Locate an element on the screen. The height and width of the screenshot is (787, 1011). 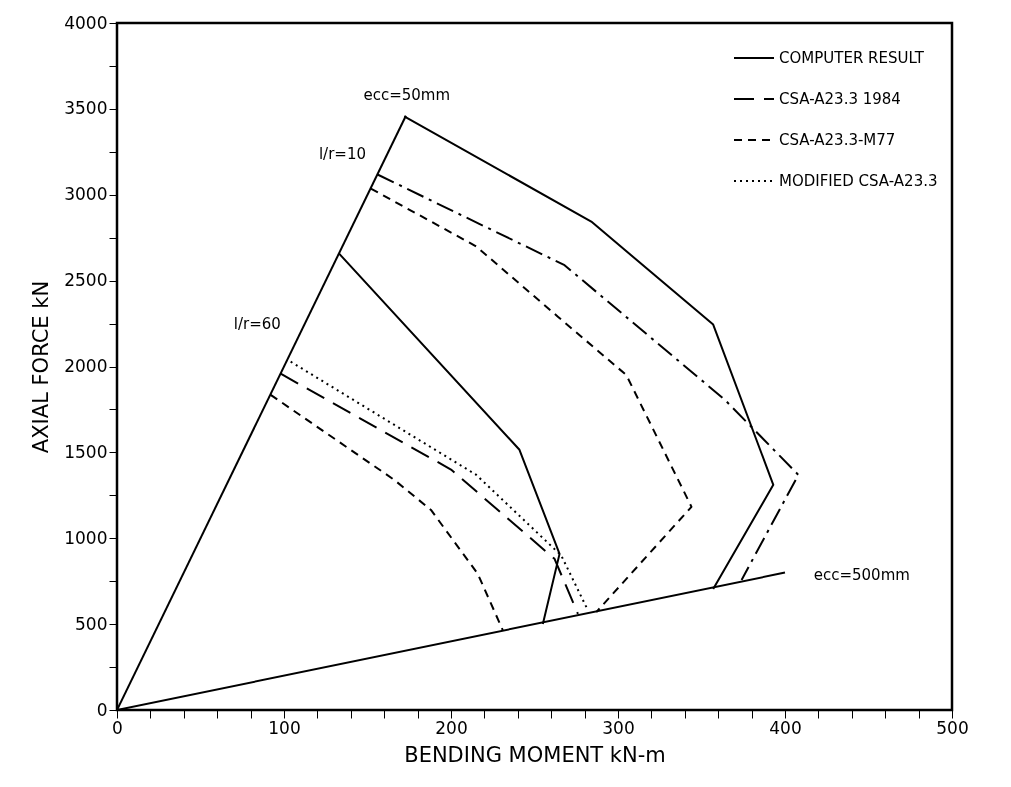
annotation: l/r=60 is located at coordinates (257, 324).